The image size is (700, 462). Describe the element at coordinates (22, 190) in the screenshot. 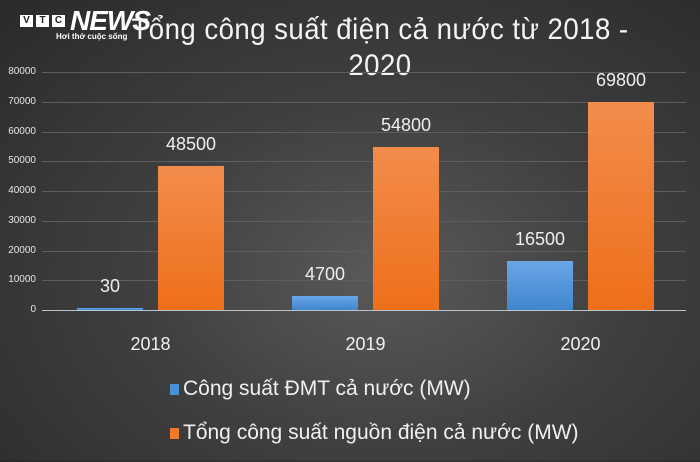

I see `y-tick-label: 40000` at that location.